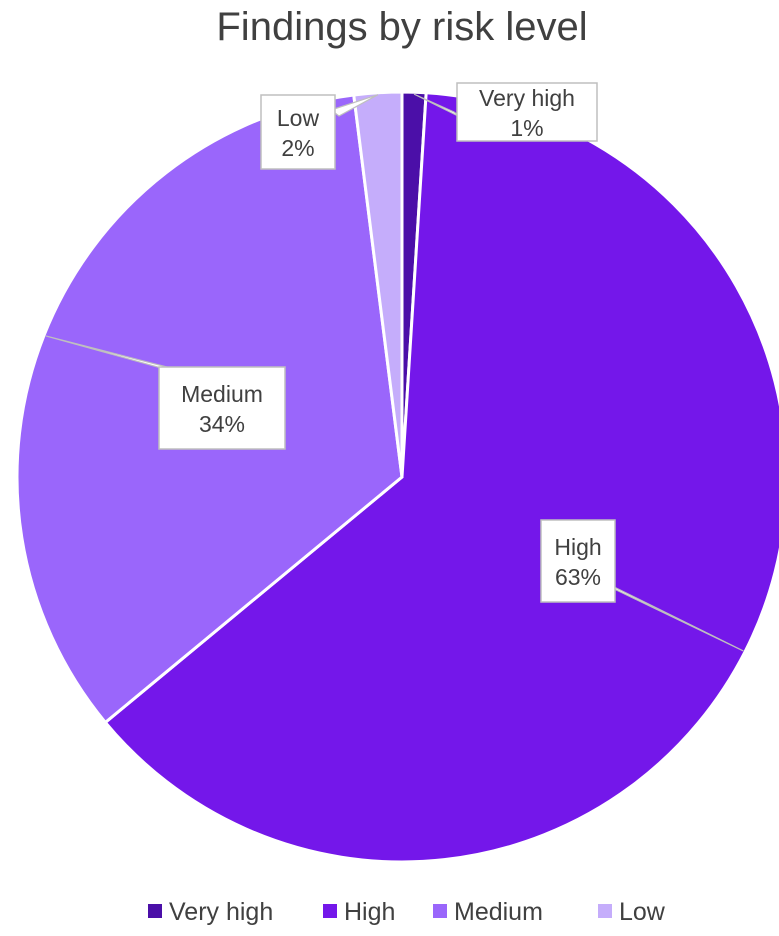  I want to click on chart-title: Findings by risk level, so click(401, 27).